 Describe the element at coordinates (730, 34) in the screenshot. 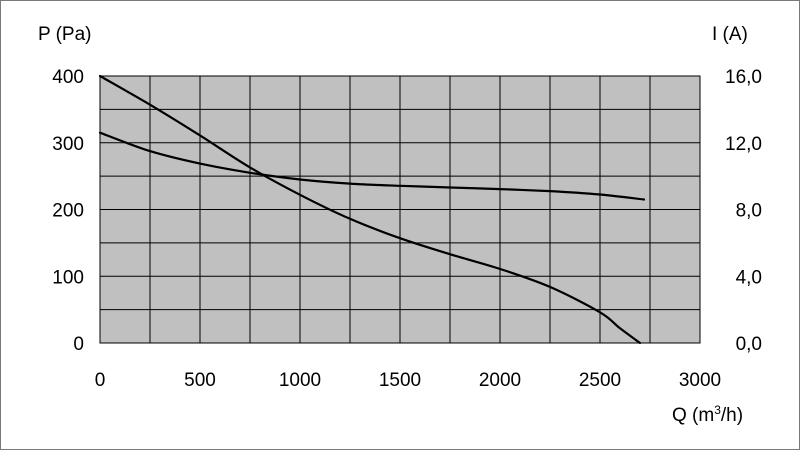

I see `y2-axis-label: I (A)` at that location.